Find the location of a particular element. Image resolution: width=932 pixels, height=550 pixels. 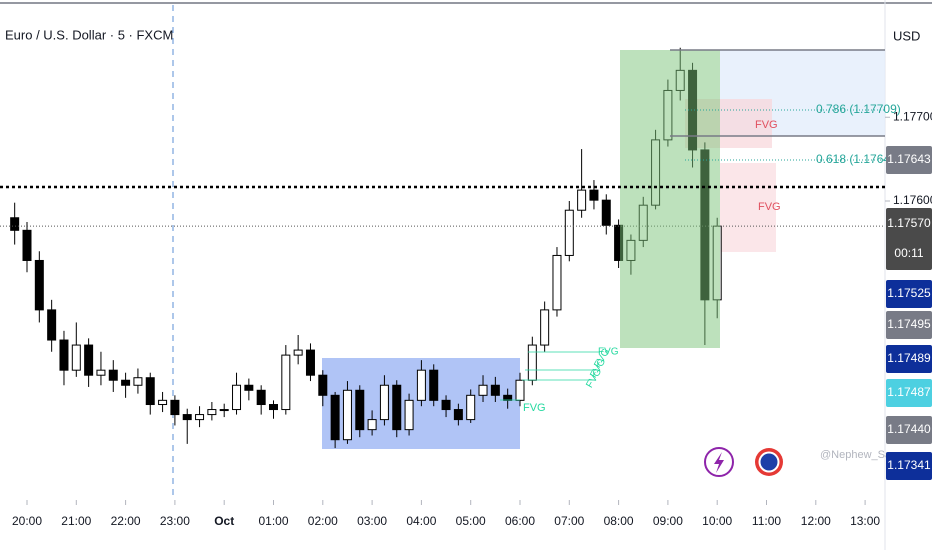

price-badge: 1.17643 is located at coordinates (909, 160).